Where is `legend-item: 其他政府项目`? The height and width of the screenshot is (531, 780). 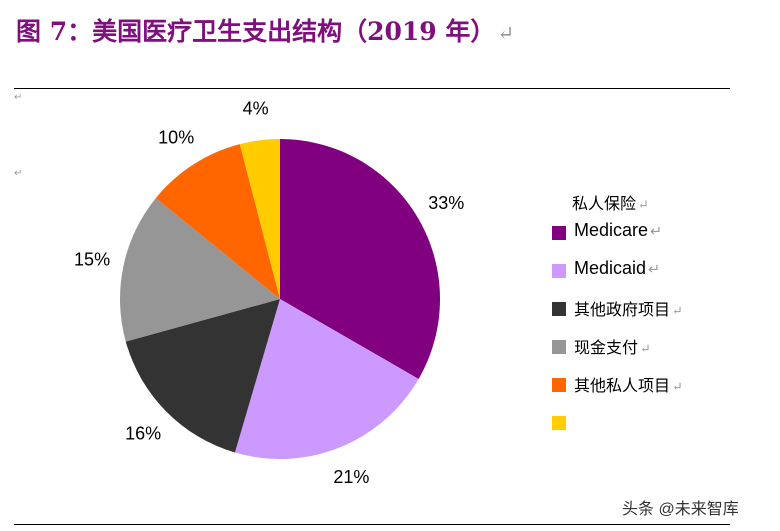 legend-item: 其他政府项目 is located at coordinates (617, 315).